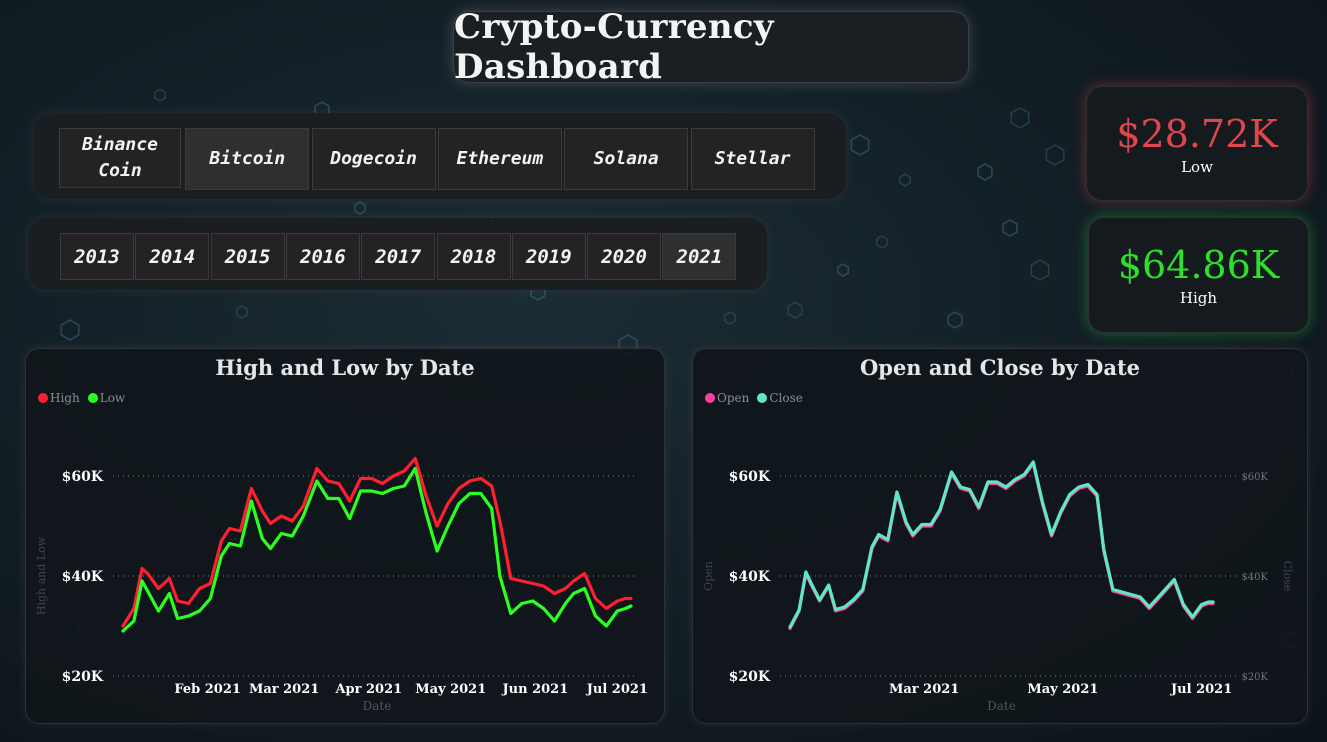 This screenshot has height=742, width=1327. I want to click on coin-button-solana: Solana, so click(626, 159).